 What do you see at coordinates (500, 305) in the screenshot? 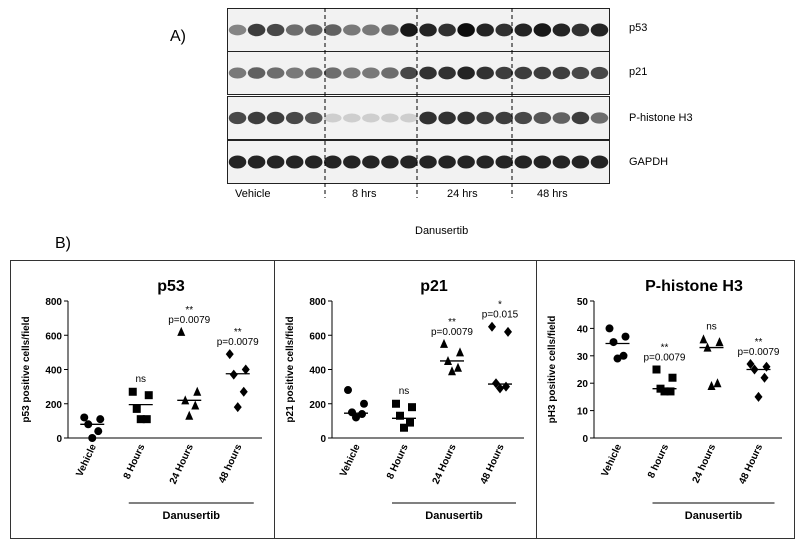
I see `significance-label: *` at bounding box center [500, 305].